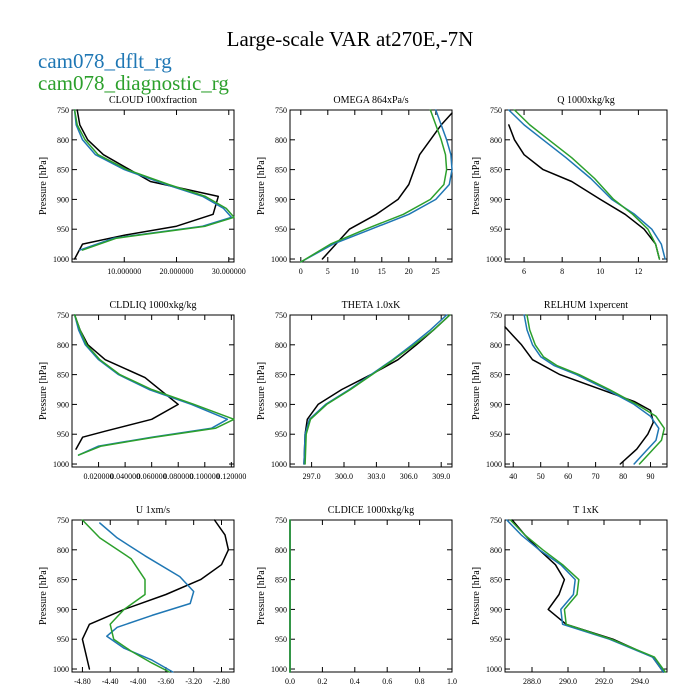  What do you see at coordinates (596, 476) in the screenshot?
I see `x-tick-label: 70` at bounding box center [596, 476].